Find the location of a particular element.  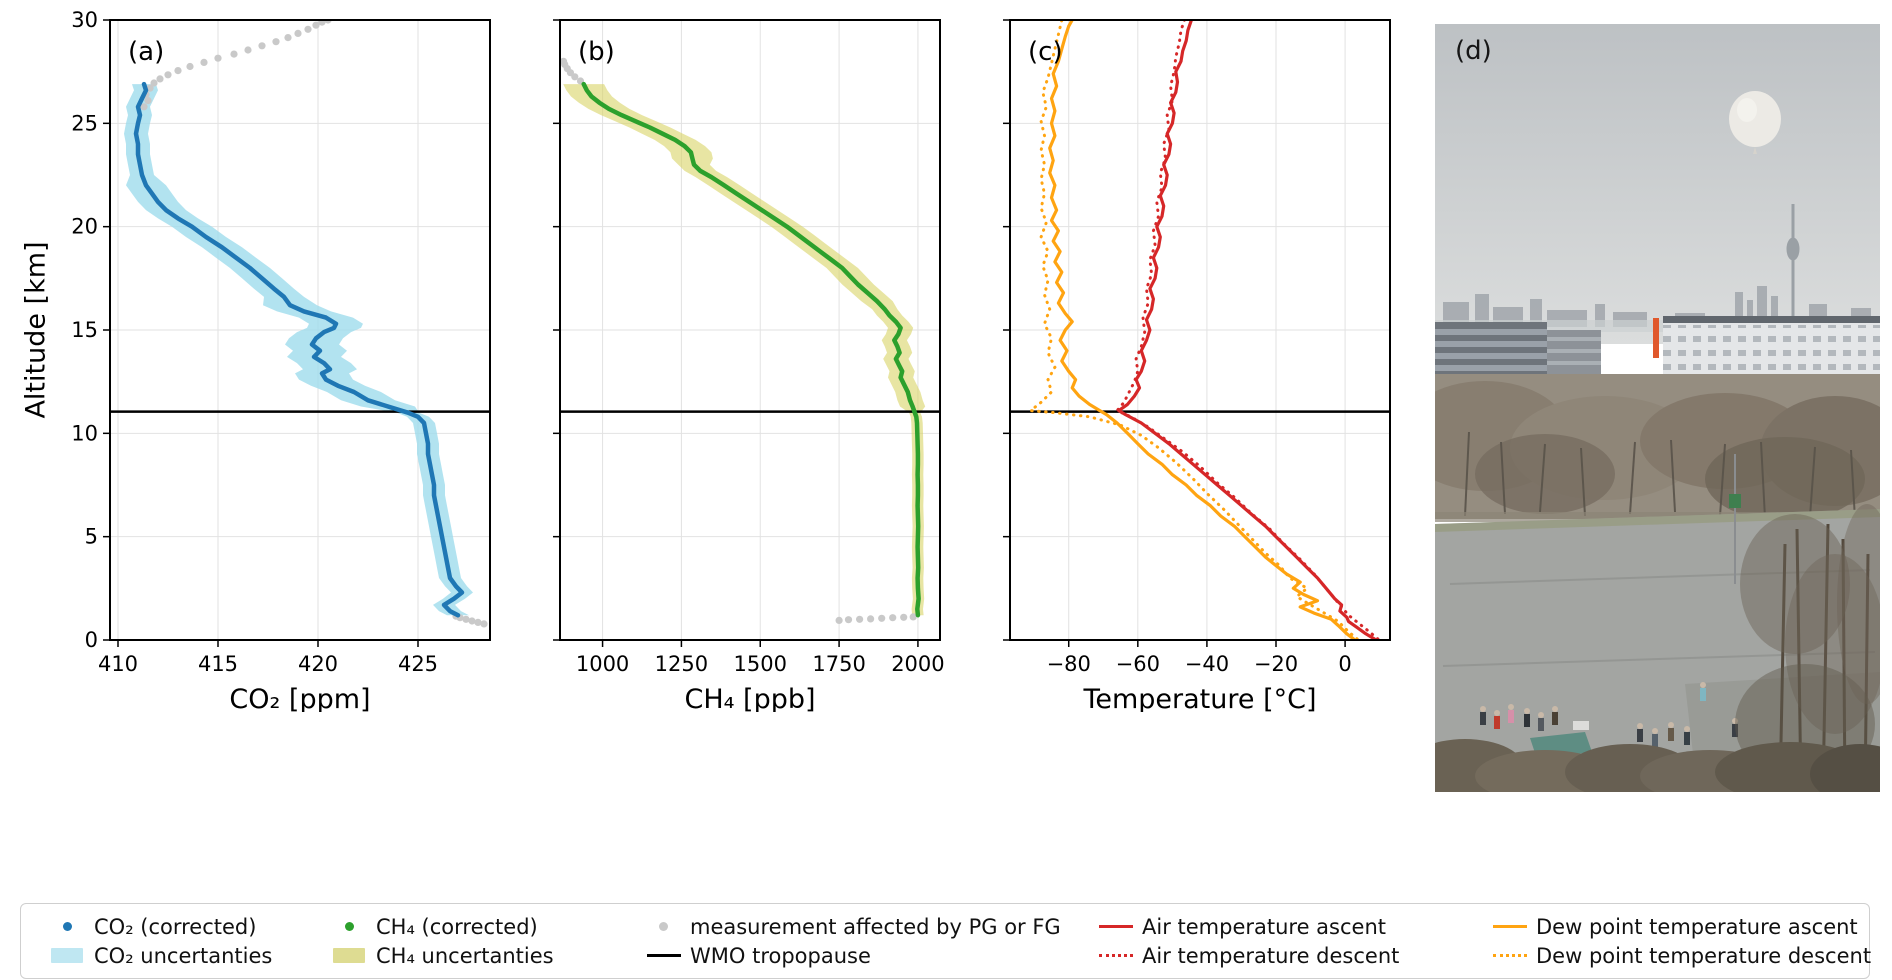

legend-item-dew-point-temperature-ascent: Dew point temperature ascent is located at coordinates (1682, 926).